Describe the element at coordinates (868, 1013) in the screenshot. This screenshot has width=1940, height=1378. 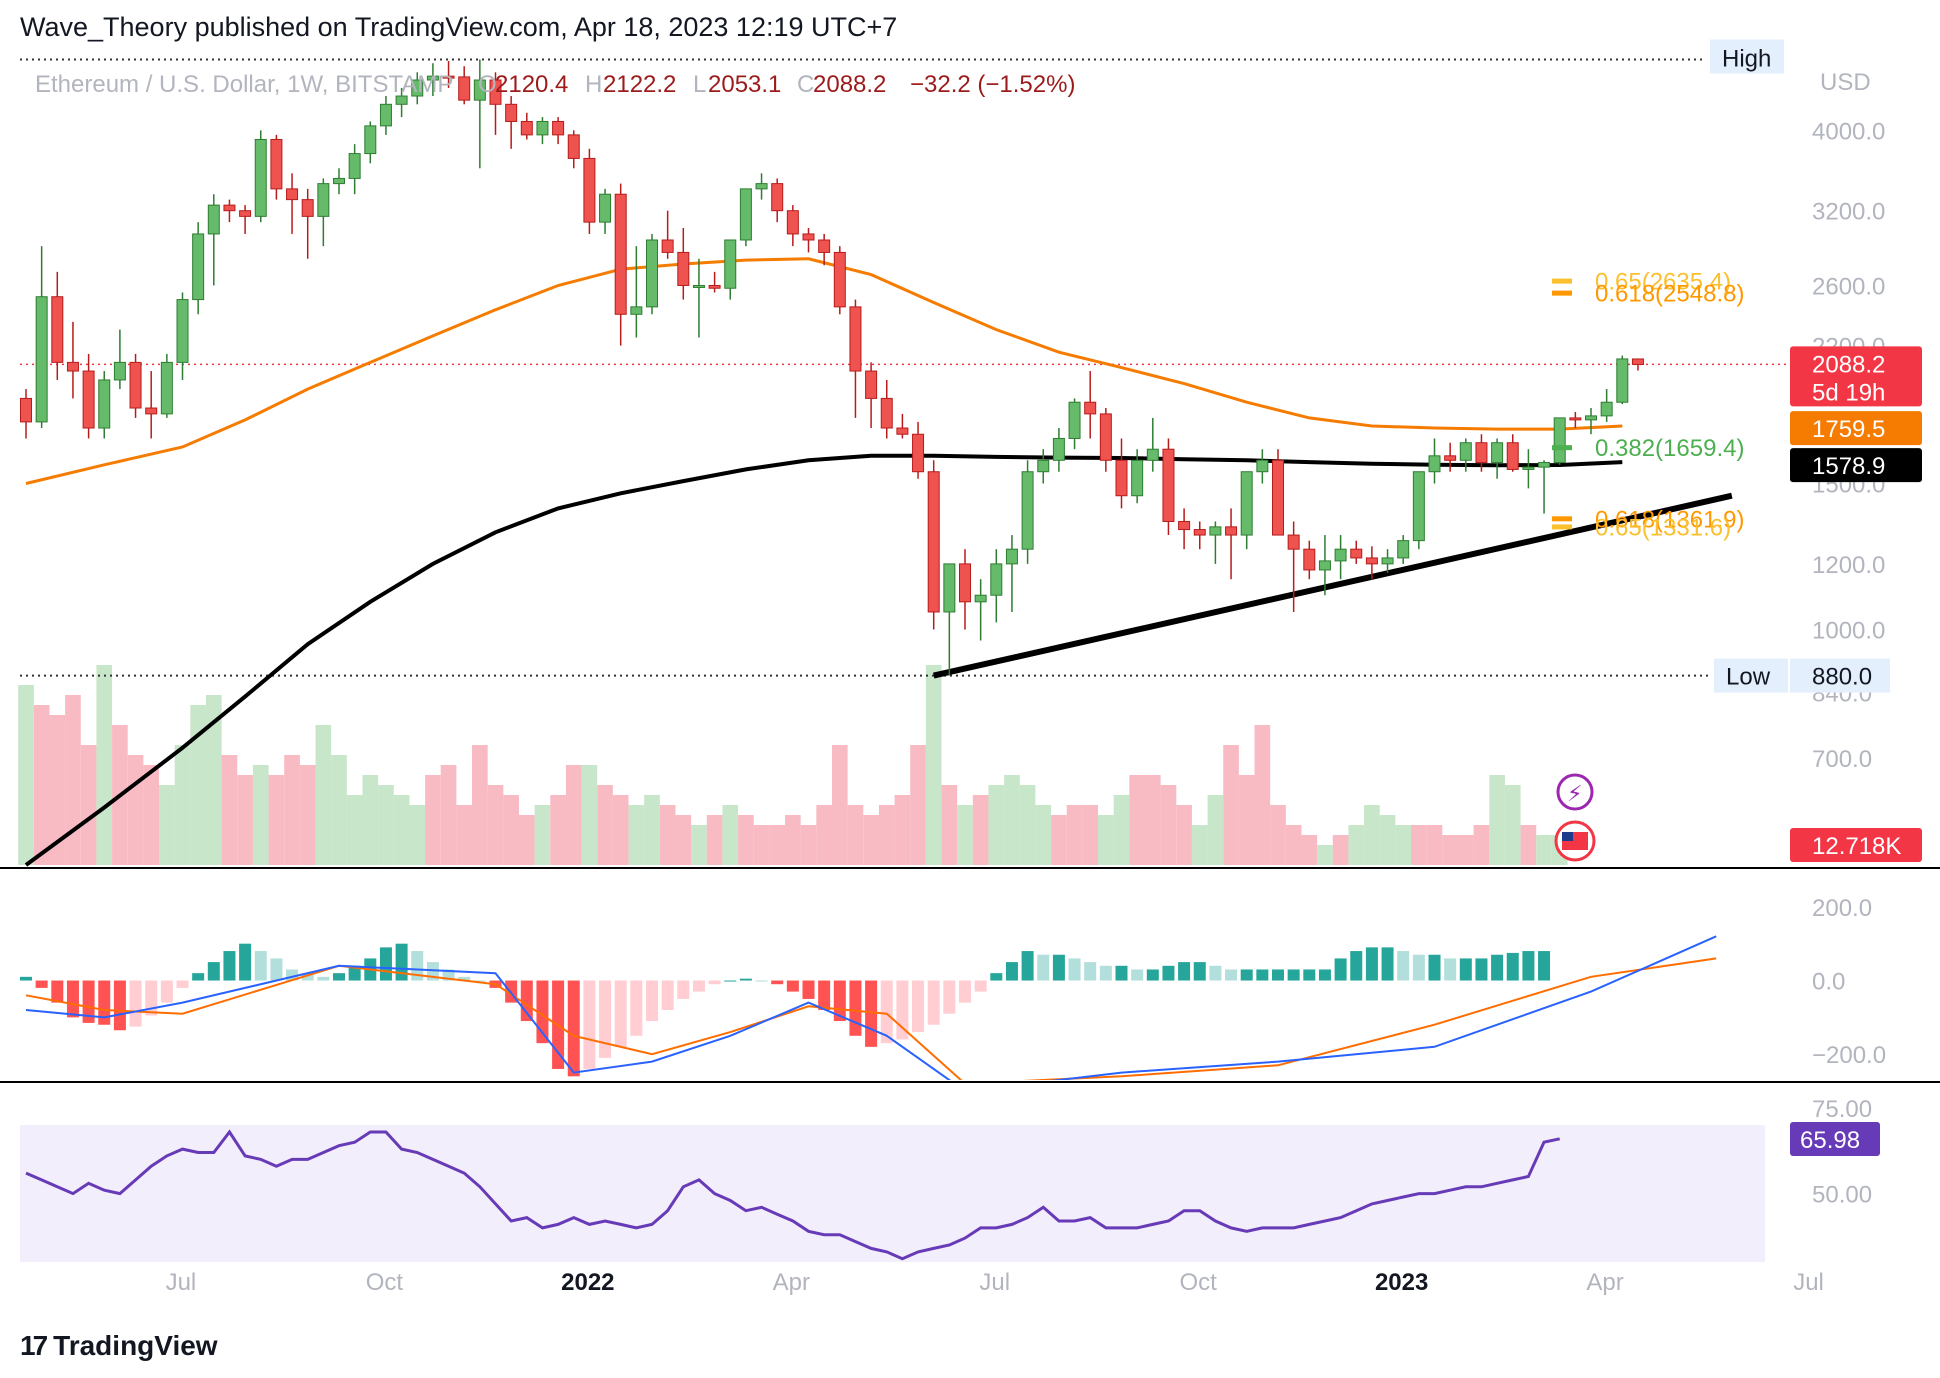
I see `macd-pane` at that location.